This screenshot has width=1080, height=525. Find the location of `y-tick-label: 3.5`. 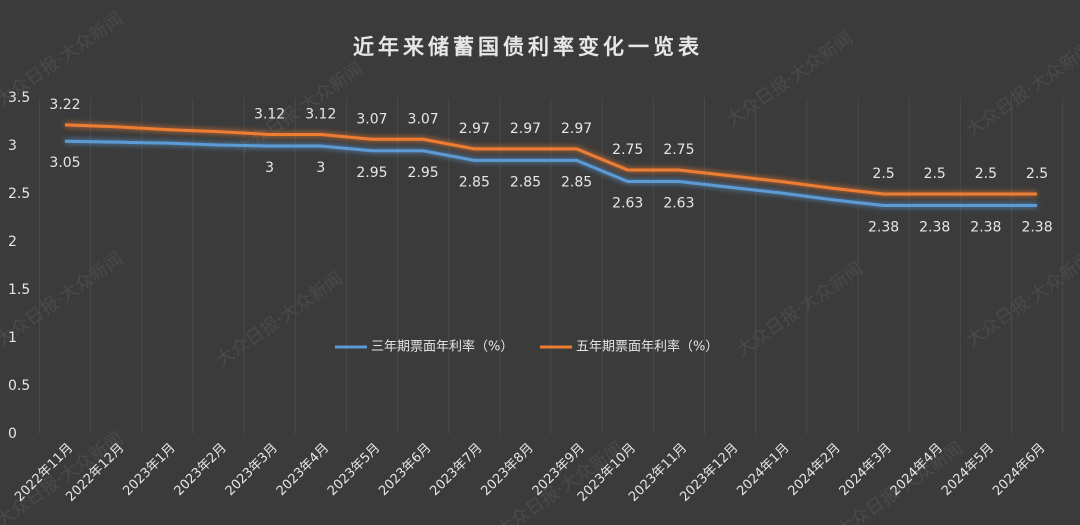

y-tick-label: 3.5 is located at coordinates (19, 98).